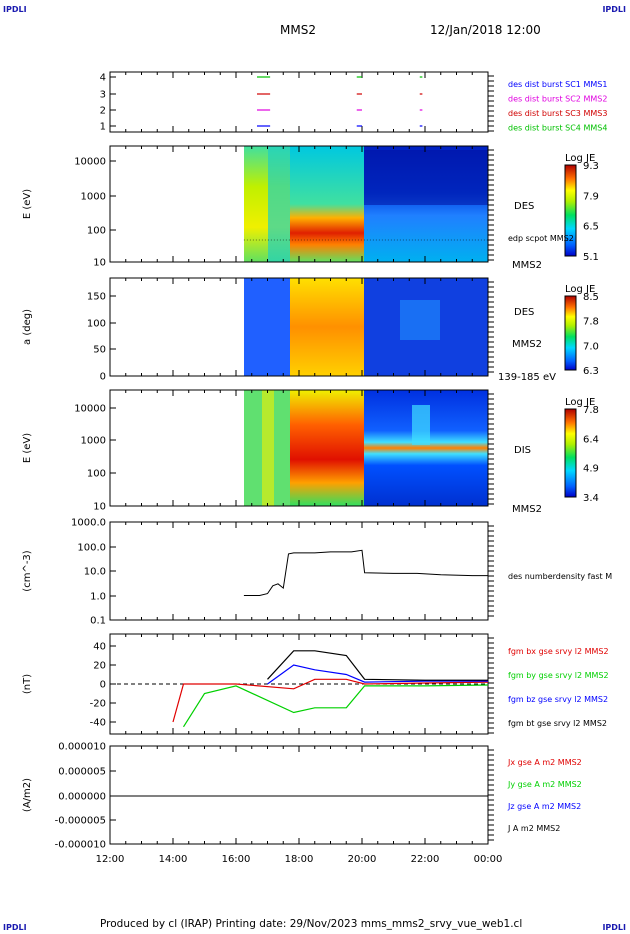 Image resolution: width=630 pixels, height=934 pixels. What do you see at coordinates (98, 621) in the screenshot?
I see `density-tick-label: 0.1` at bounding box center [98, 621].